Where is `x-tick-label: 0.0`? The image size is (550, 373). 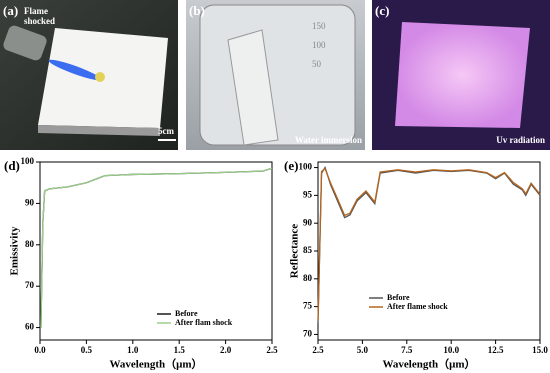
x-tick-label: 0.0 is located at coordinates (40, 350).